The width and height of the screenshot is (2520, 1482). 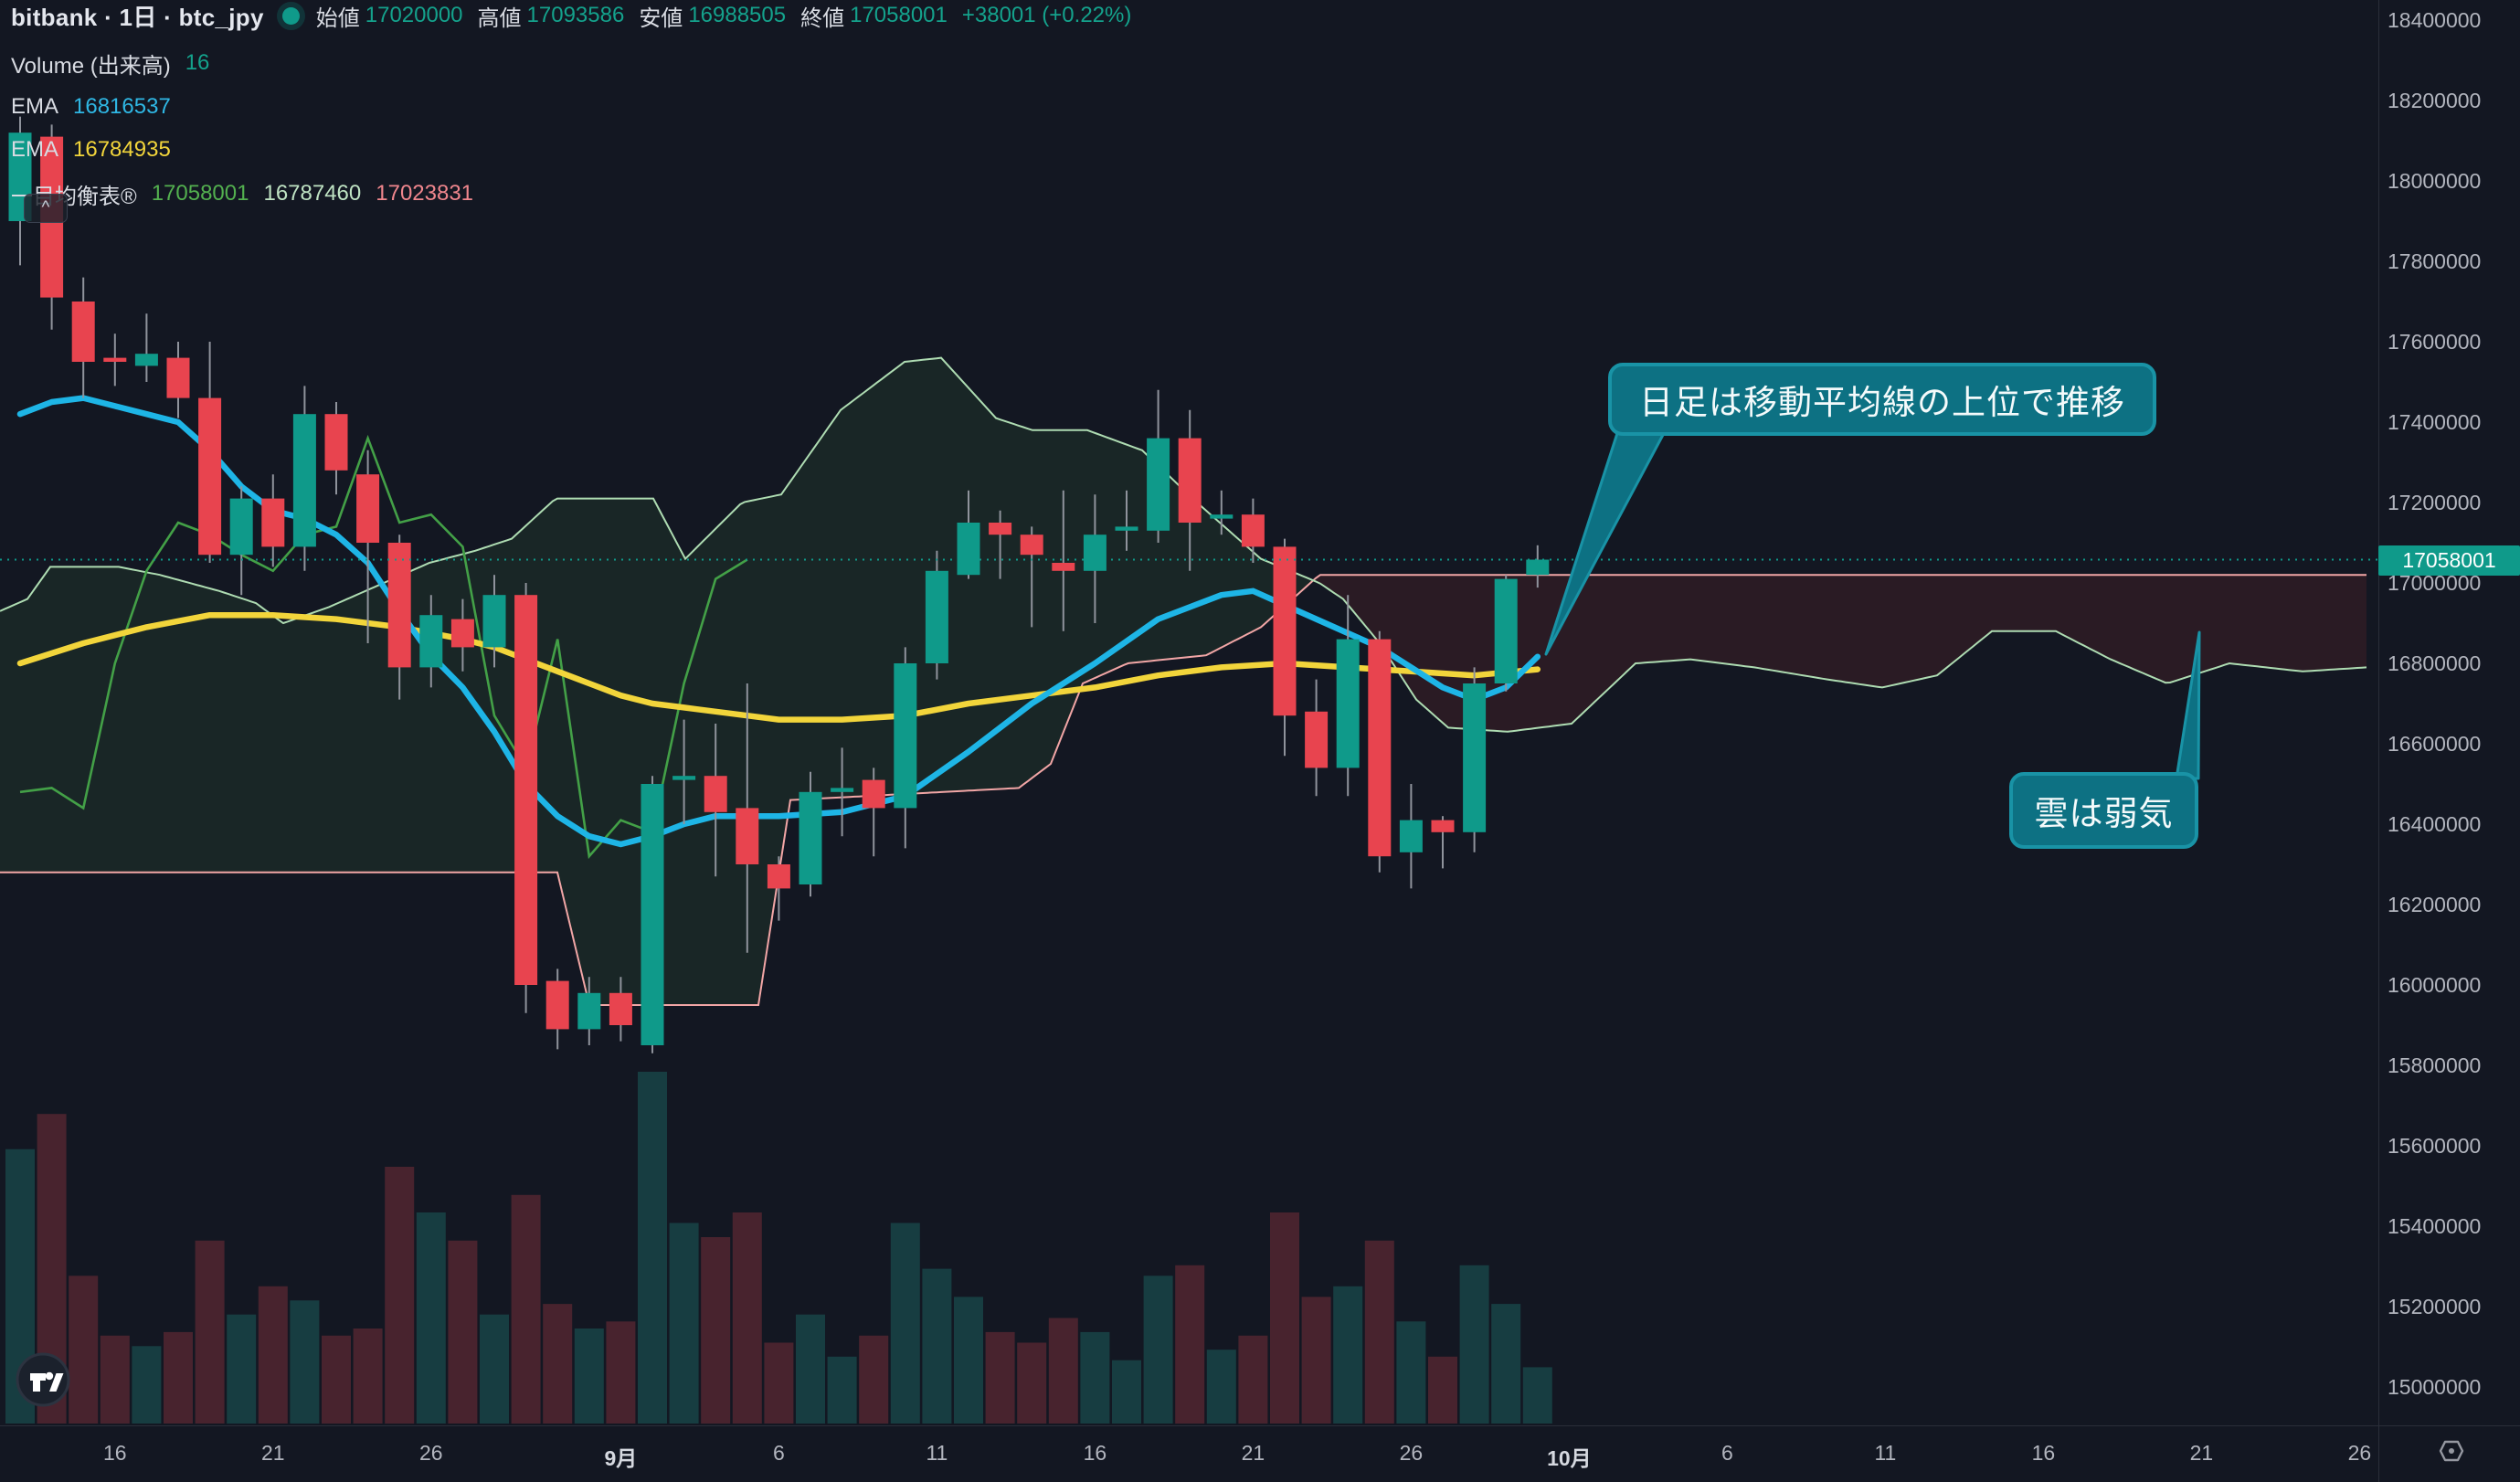 I want to click on ichimoku-lagging-value: 17058001, so click(x=200, y=193).